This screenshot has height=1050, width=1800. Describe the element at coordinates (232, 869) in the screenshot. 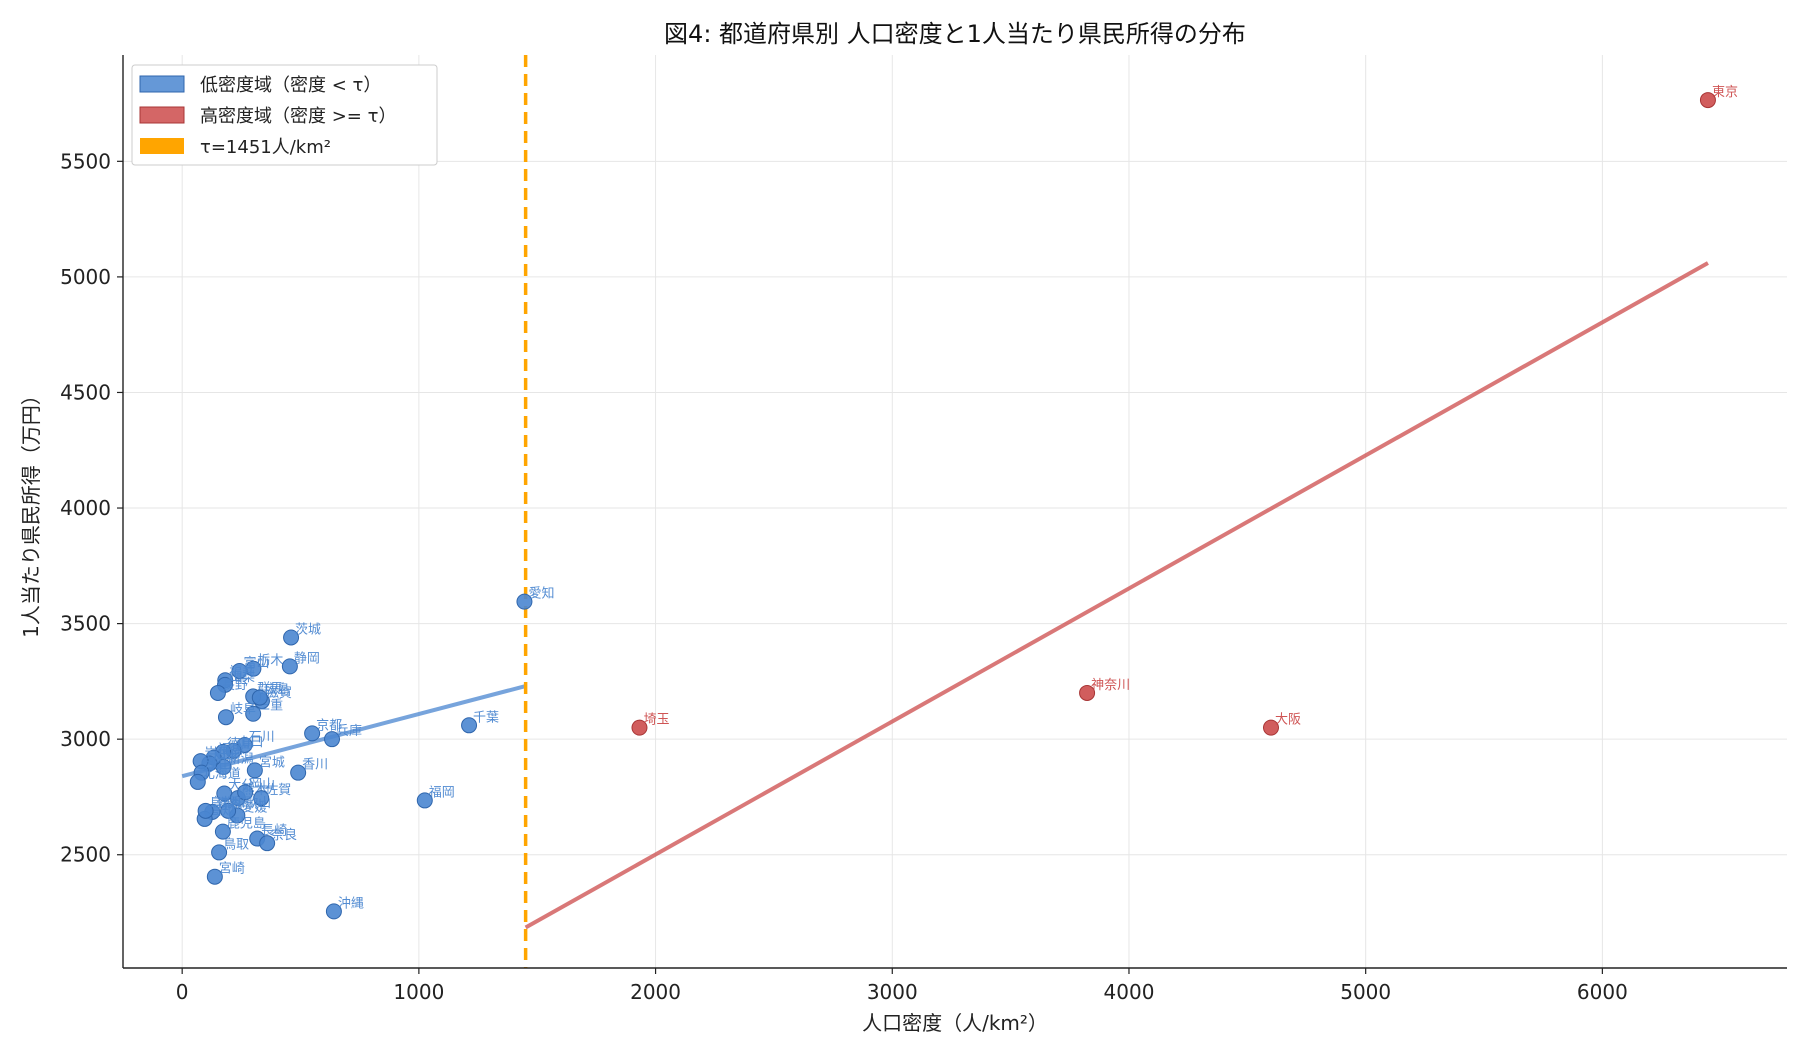

I see `data-point-label: 宮崎` at that location.